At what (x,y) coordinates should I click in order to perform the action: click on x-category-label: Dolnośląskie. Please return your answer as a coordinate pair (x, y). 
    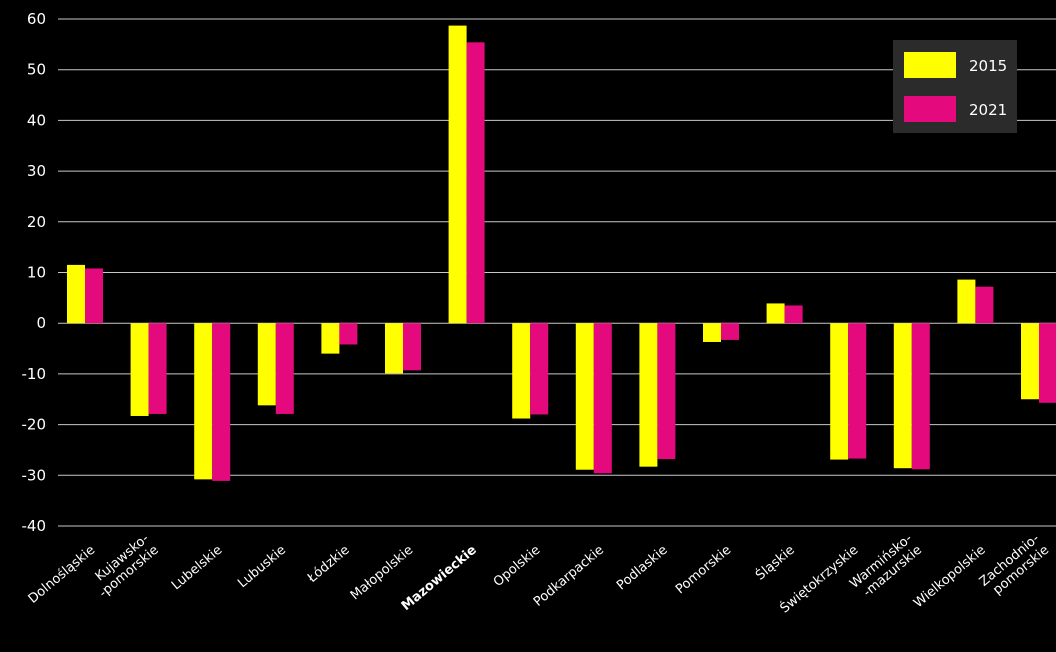
    Looking at the image, I should click on (62, 575).